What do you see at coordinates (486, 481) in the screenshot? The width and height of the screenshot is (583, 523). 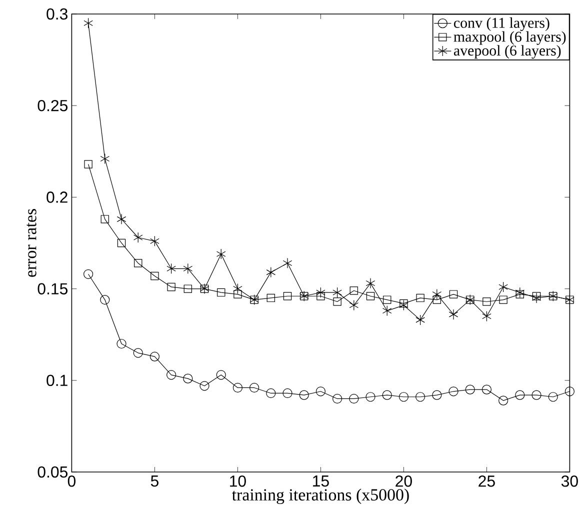 I see `x-tick-label: 25` at bounding box center [486, 481].